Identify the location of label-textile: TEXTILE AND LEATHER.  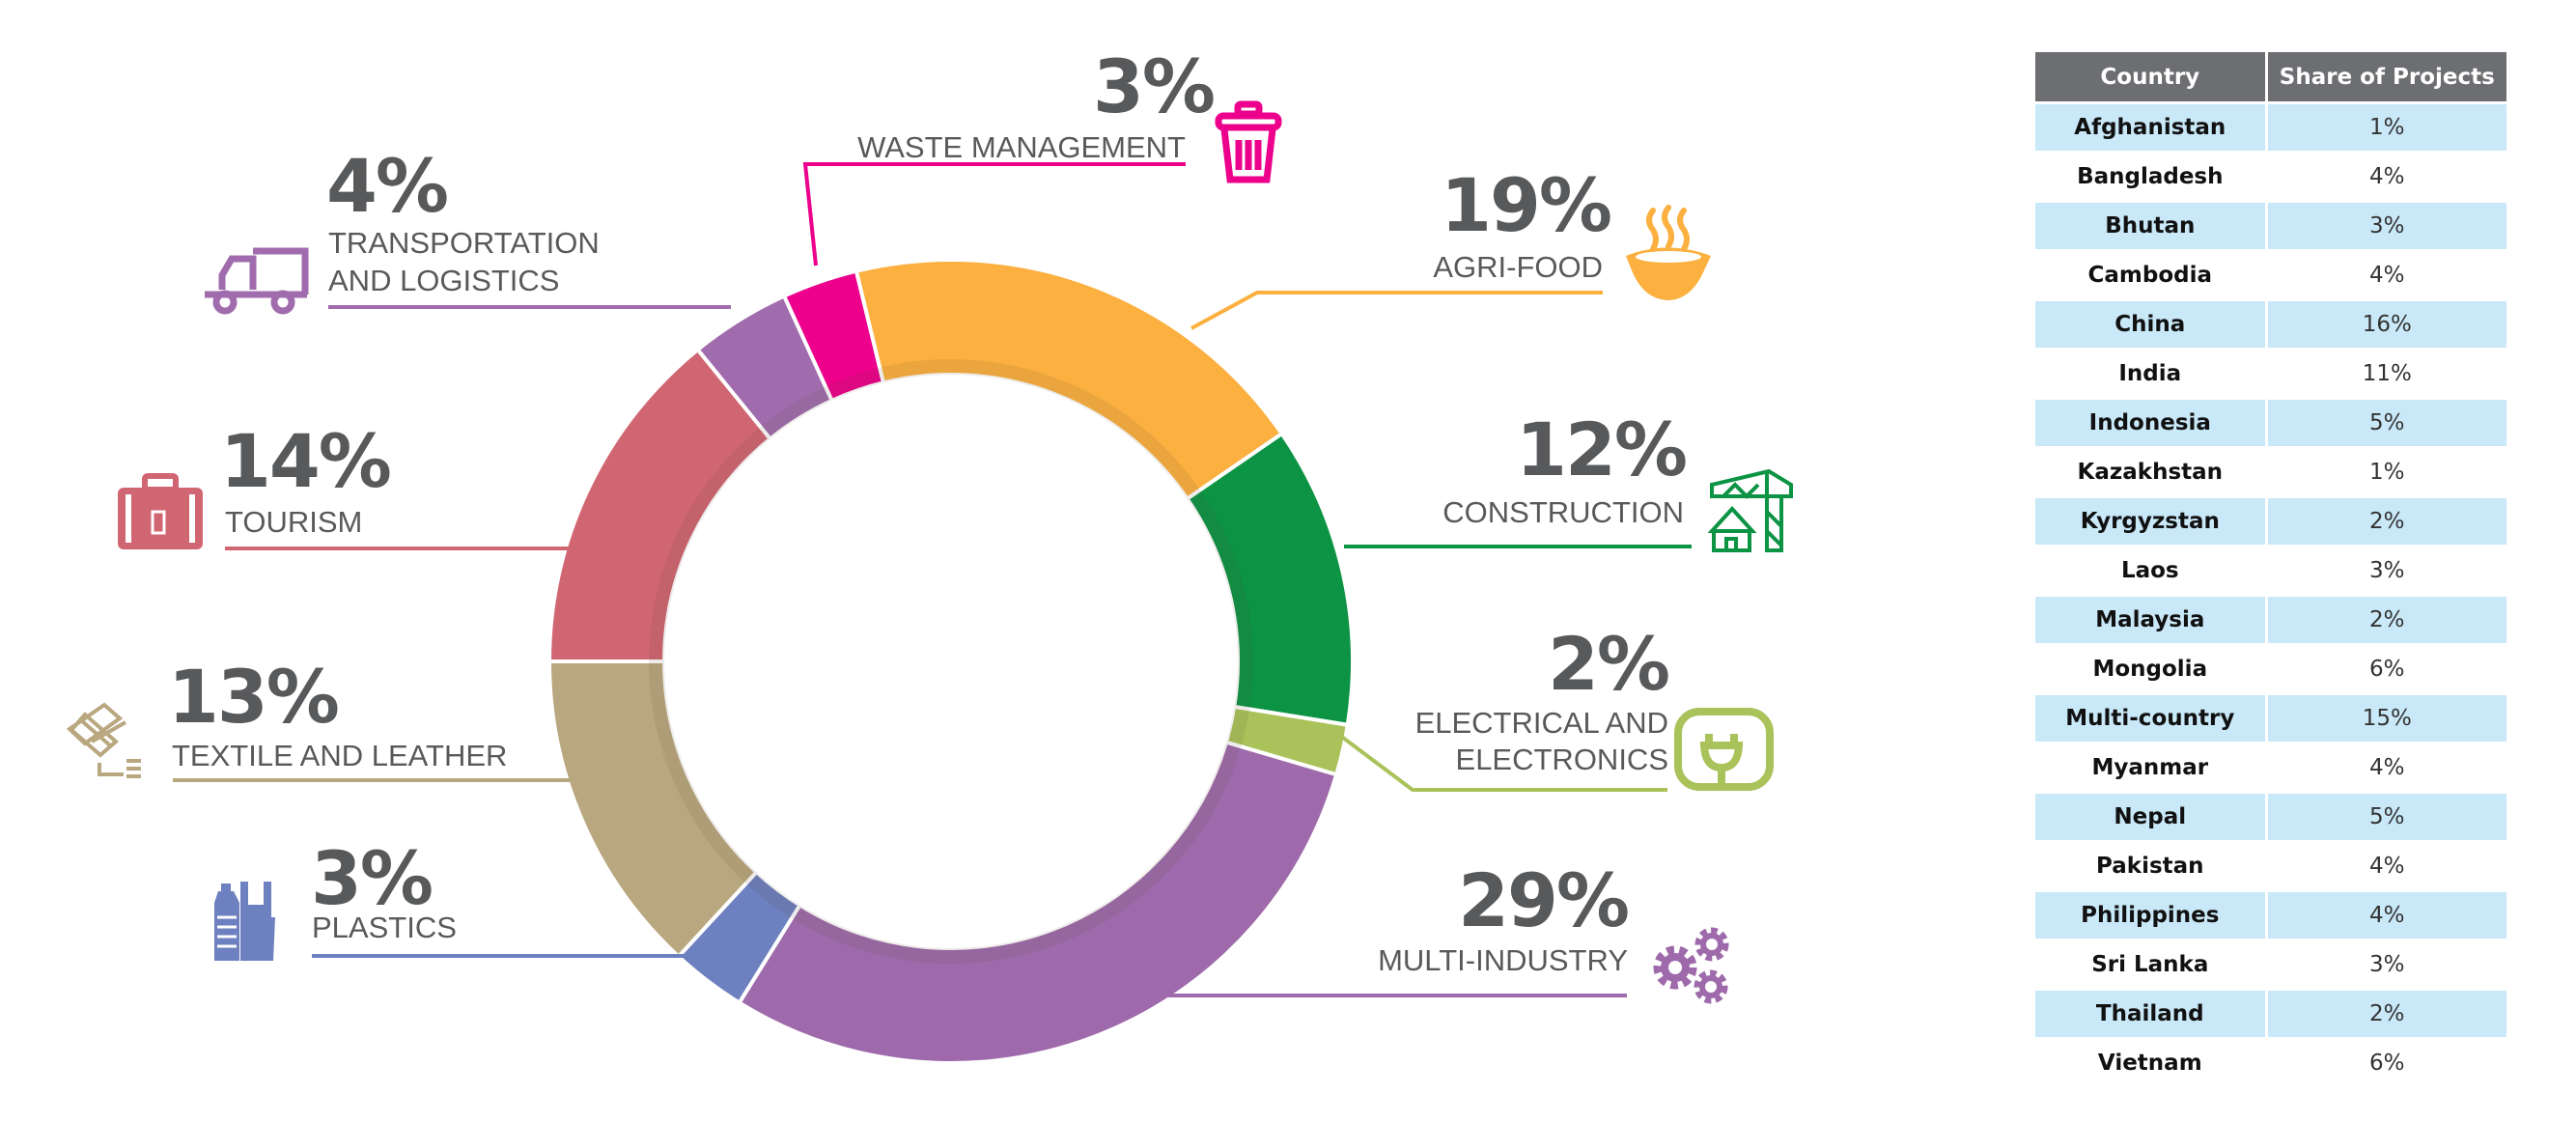
(340, 755).